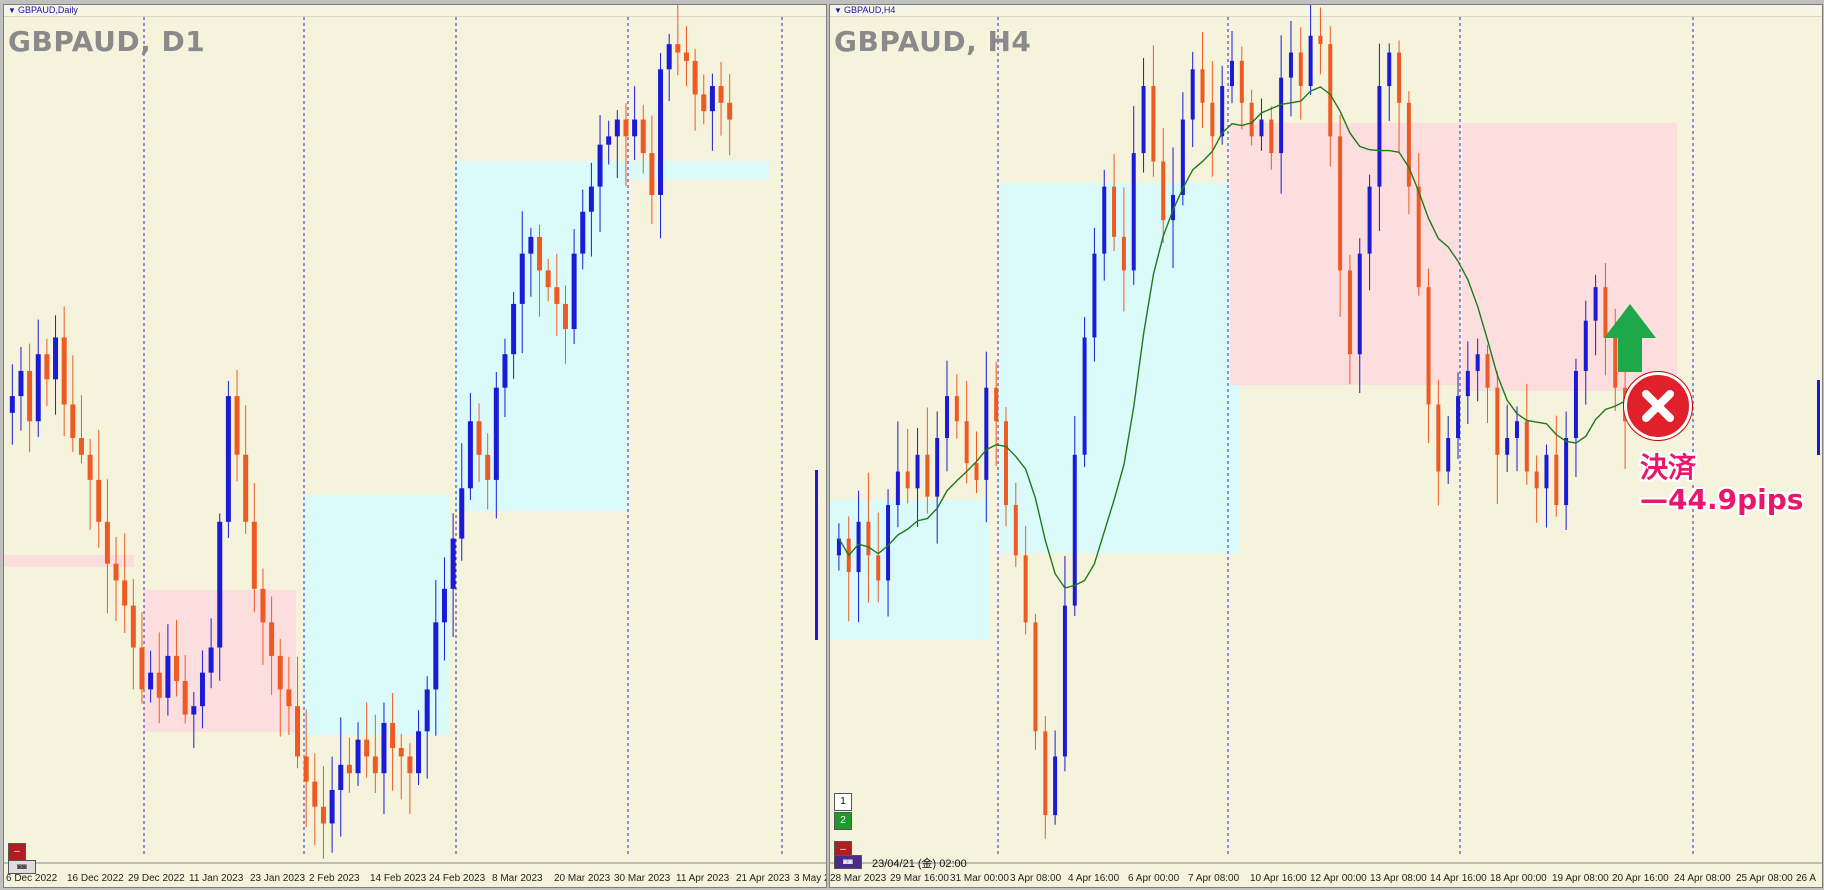  I want to click on x-tick-label-4: 4 Apr 16:00, so click(1094, 878).